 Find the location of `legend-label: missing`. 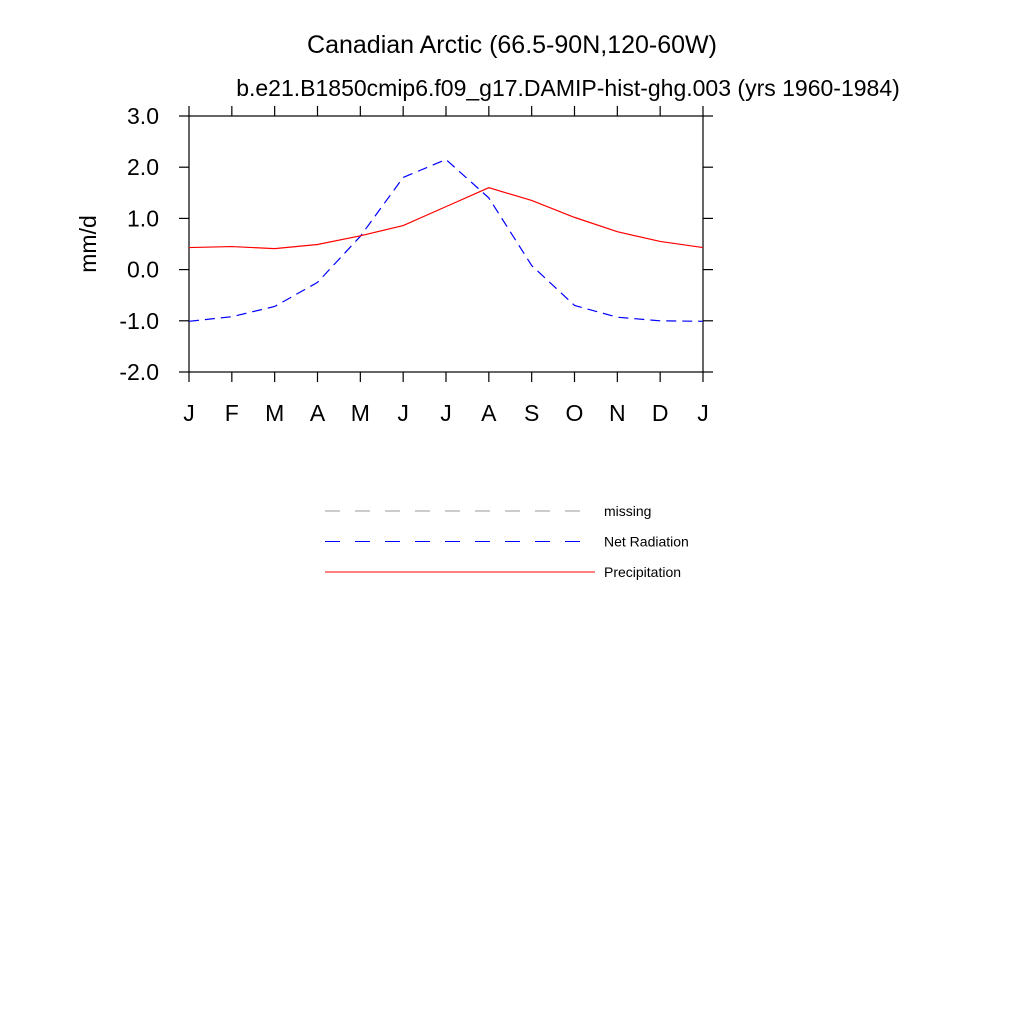

legend-label: missing is located at coordinates (627, 511).